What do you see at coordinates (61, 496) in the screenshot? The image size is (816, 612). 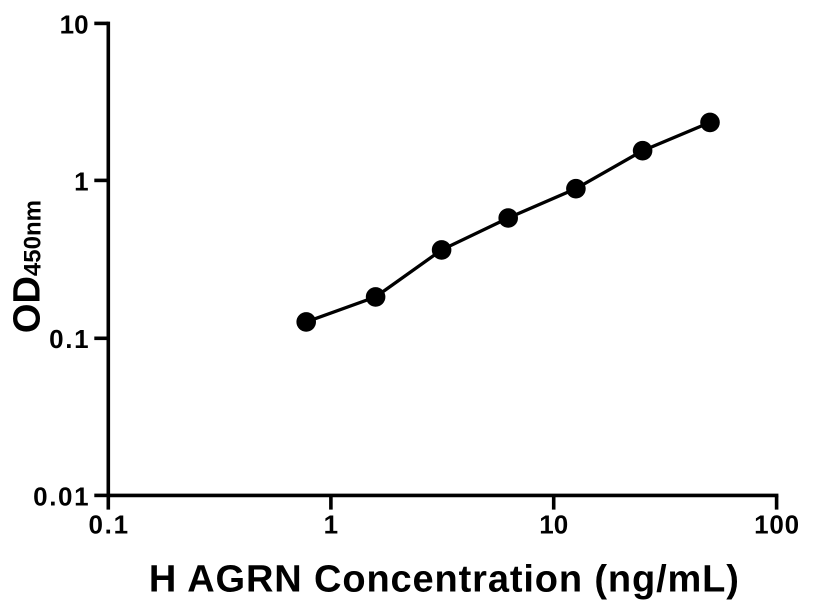 I see `svg-text: 0.01` at bounding box center [61, 496].